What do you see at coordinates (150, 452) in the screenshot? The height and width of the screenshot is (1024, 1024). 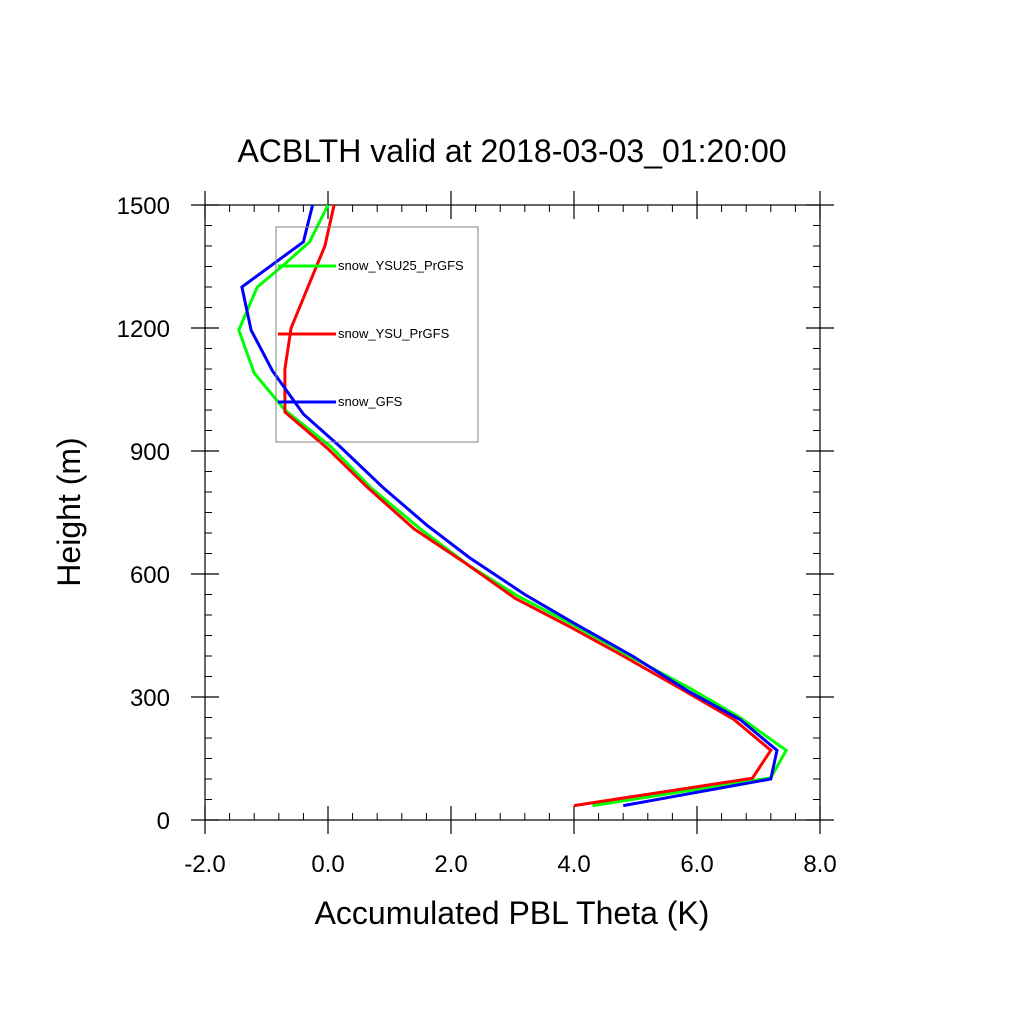 I see `y-tick-label: 900` at bounding box center [150, 452].